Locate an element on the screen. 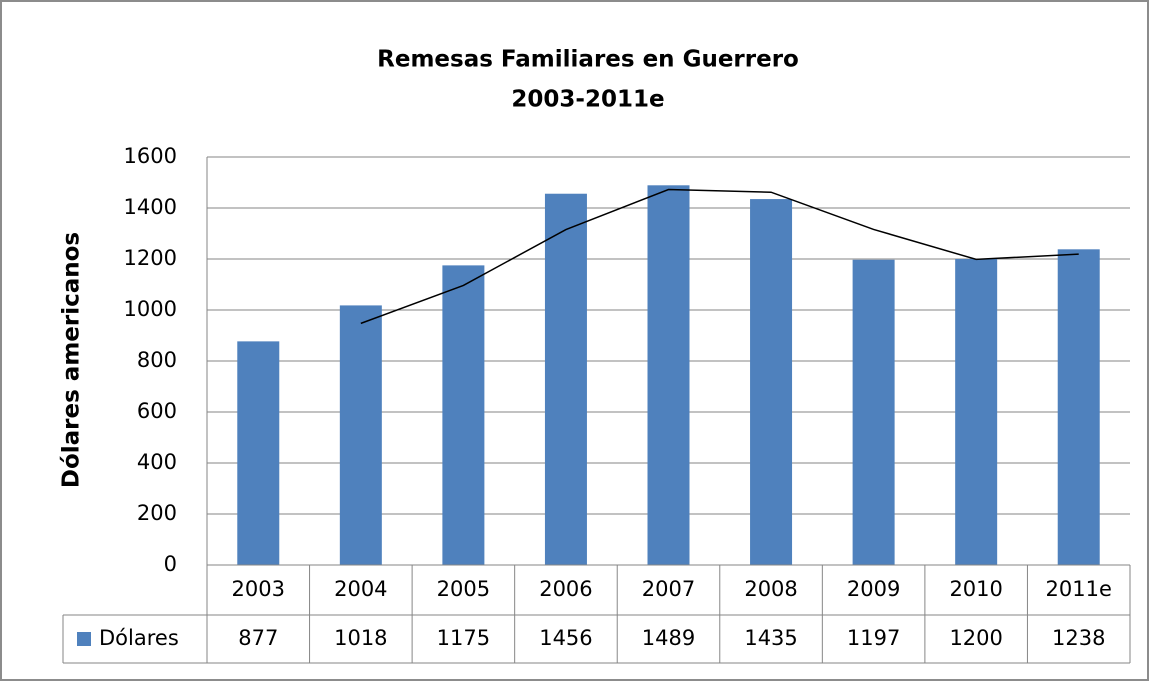  table-value: 1456 is located at coordinates (565, 638).